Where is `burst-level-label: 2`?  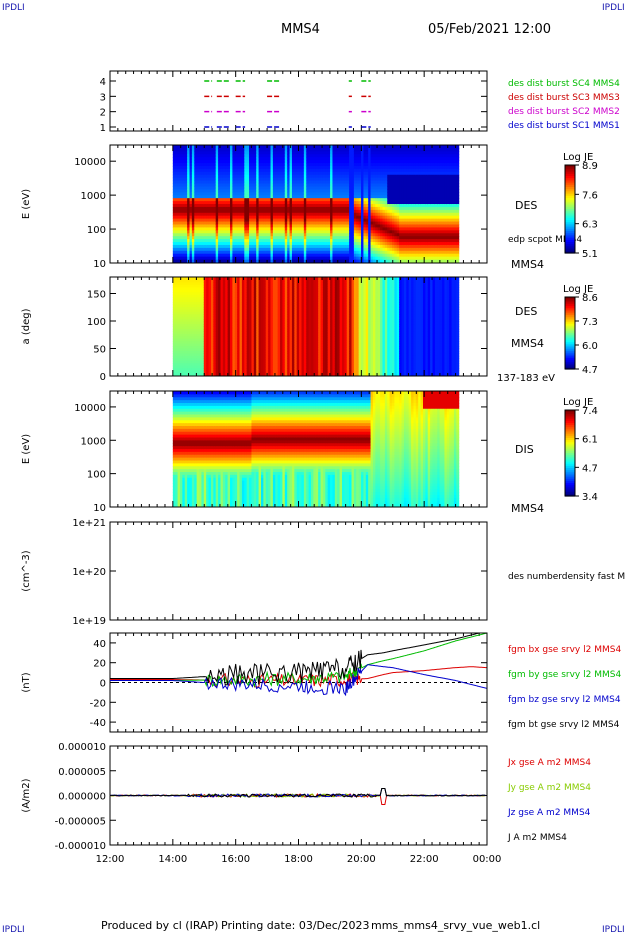
burst-level-label: 2 is located at coordinates (103, 113).